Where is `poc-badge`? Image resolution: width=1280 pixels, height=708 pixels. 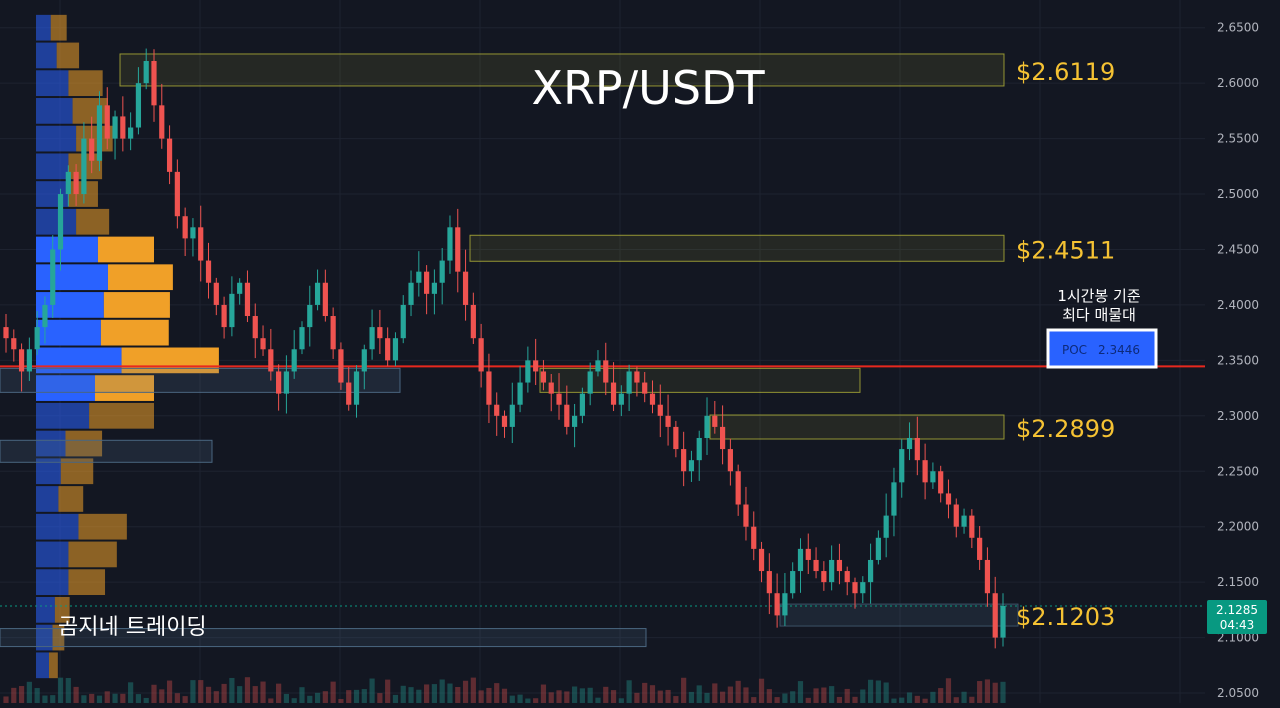
poc-badge is located at coordinates (1102, 348).